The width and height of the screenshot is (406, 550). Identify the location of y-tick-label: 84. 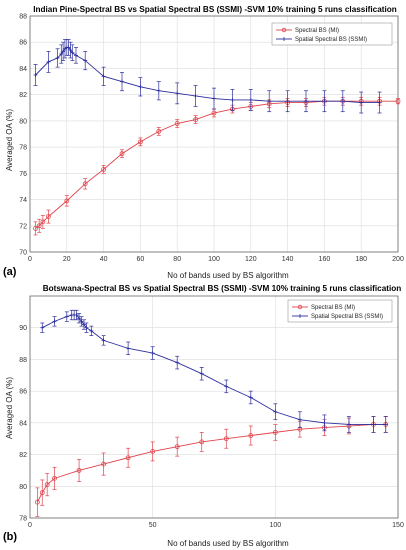
(23, 423).